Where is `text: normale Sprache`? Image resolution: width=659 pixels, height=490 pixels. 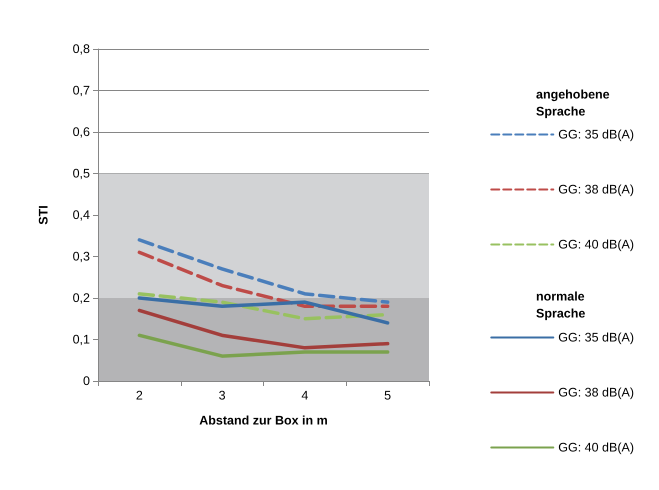
text: normale Sprache is located at coordinates (561, 305).